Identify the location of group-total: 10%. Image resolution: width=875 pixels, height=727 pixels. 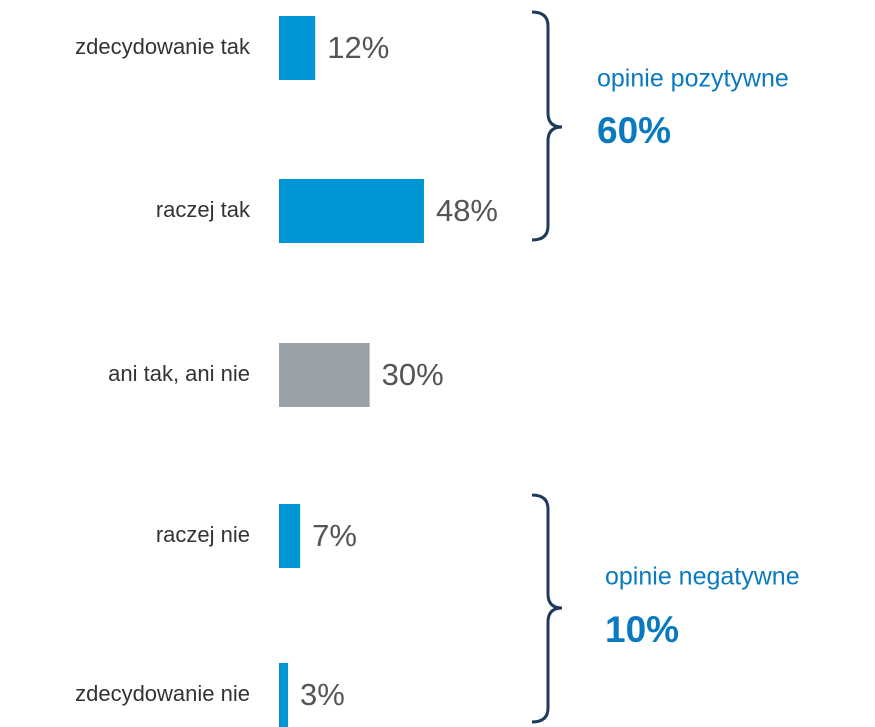
(642, 629).